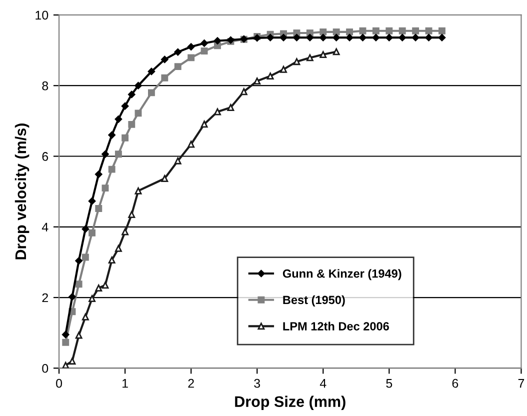 This screenshot has height=416, width=527. What do you see at coordinates (314, 300) in the screenshot?
I see `legend-label: Best (1950)` at bounding box center [314, 300].